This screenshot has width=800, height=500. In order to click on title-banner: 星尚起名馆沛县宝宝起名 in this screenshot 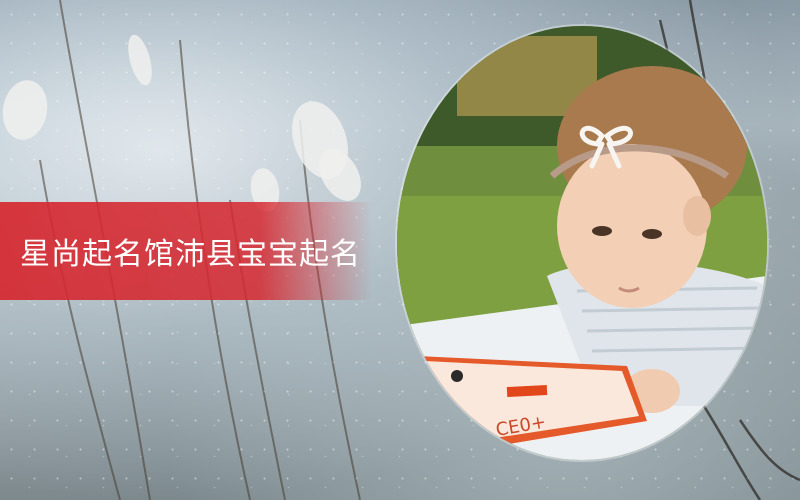, I will do `click(186, 251)`.